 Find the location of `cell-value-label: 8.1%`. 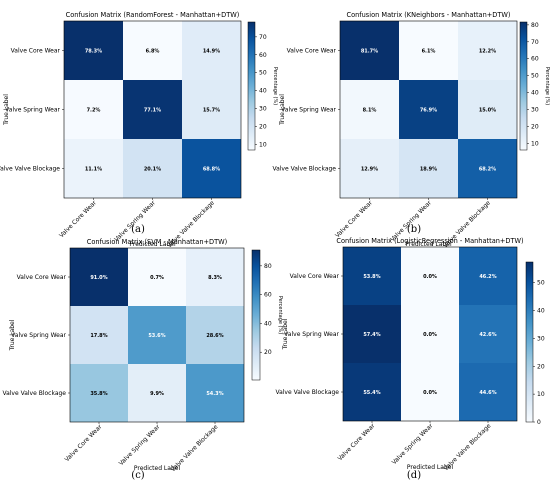

cell-value-label: 8.1% is located at coordinates (370, 111).